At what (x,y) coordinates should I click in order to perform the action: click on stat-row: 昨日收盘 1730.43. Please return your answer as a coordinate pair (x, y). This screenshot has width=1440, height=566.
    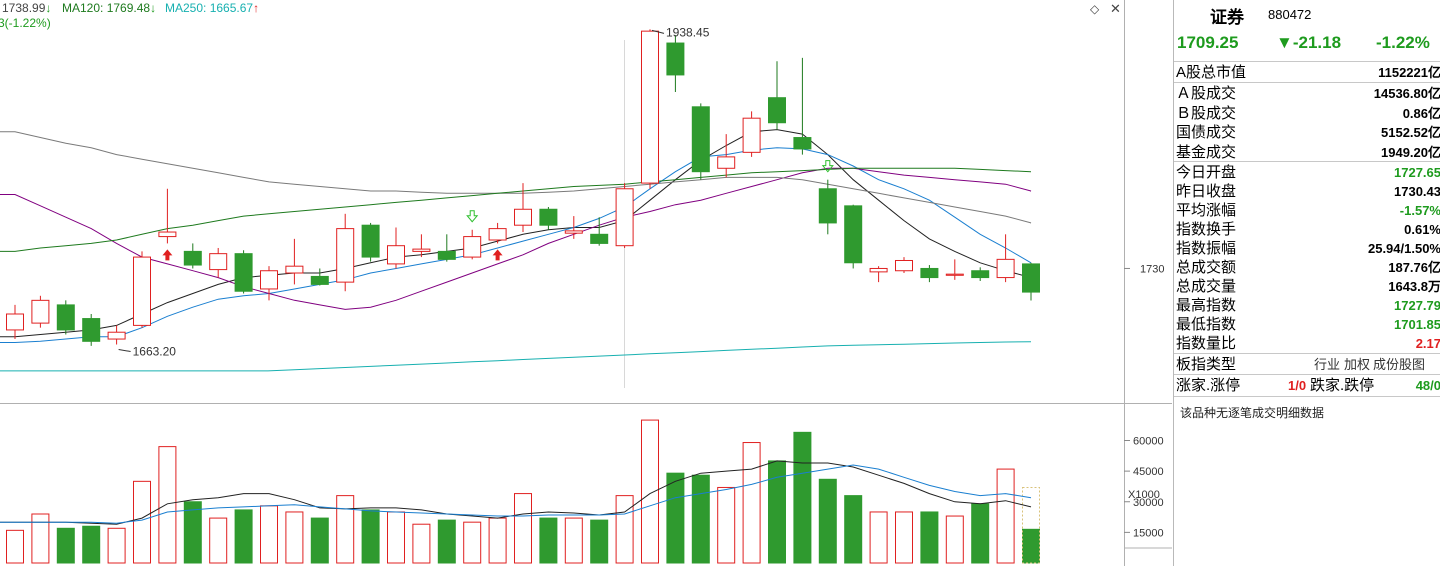
    Looking at the image, I should click on (1307, 191).